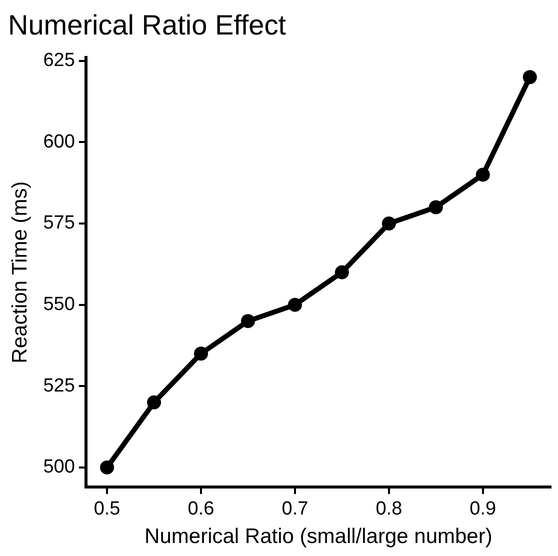 Image resolution: width=558 pixels, height=556 pixels. What do you see at coordinates (59, 61) in the screenshot?
I see `y-tick-label: 625` at bounding box center [59, 61].